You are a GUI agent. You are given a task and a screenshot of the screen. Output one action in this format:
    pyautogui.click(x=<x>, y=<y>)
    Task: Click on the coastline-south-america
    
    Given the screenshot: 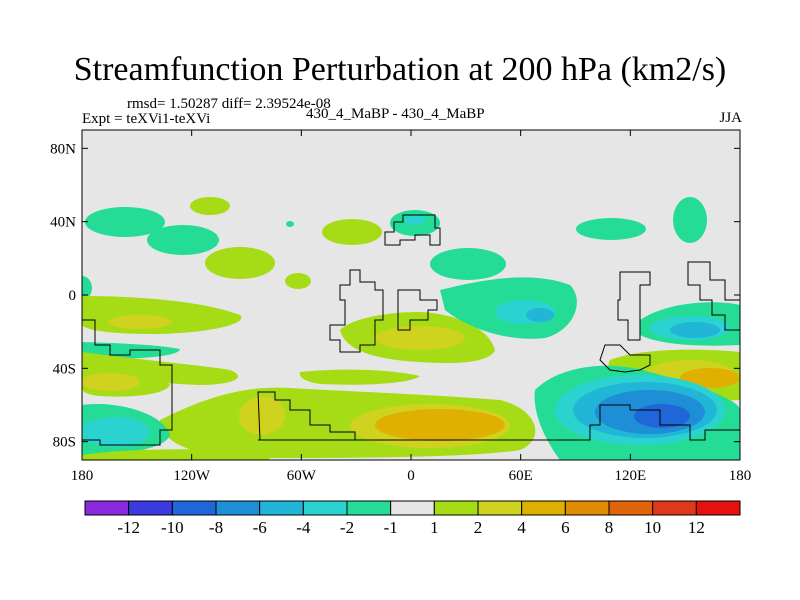 What is the action you would take?
    pyautogui.click(x=127, y=382)
    